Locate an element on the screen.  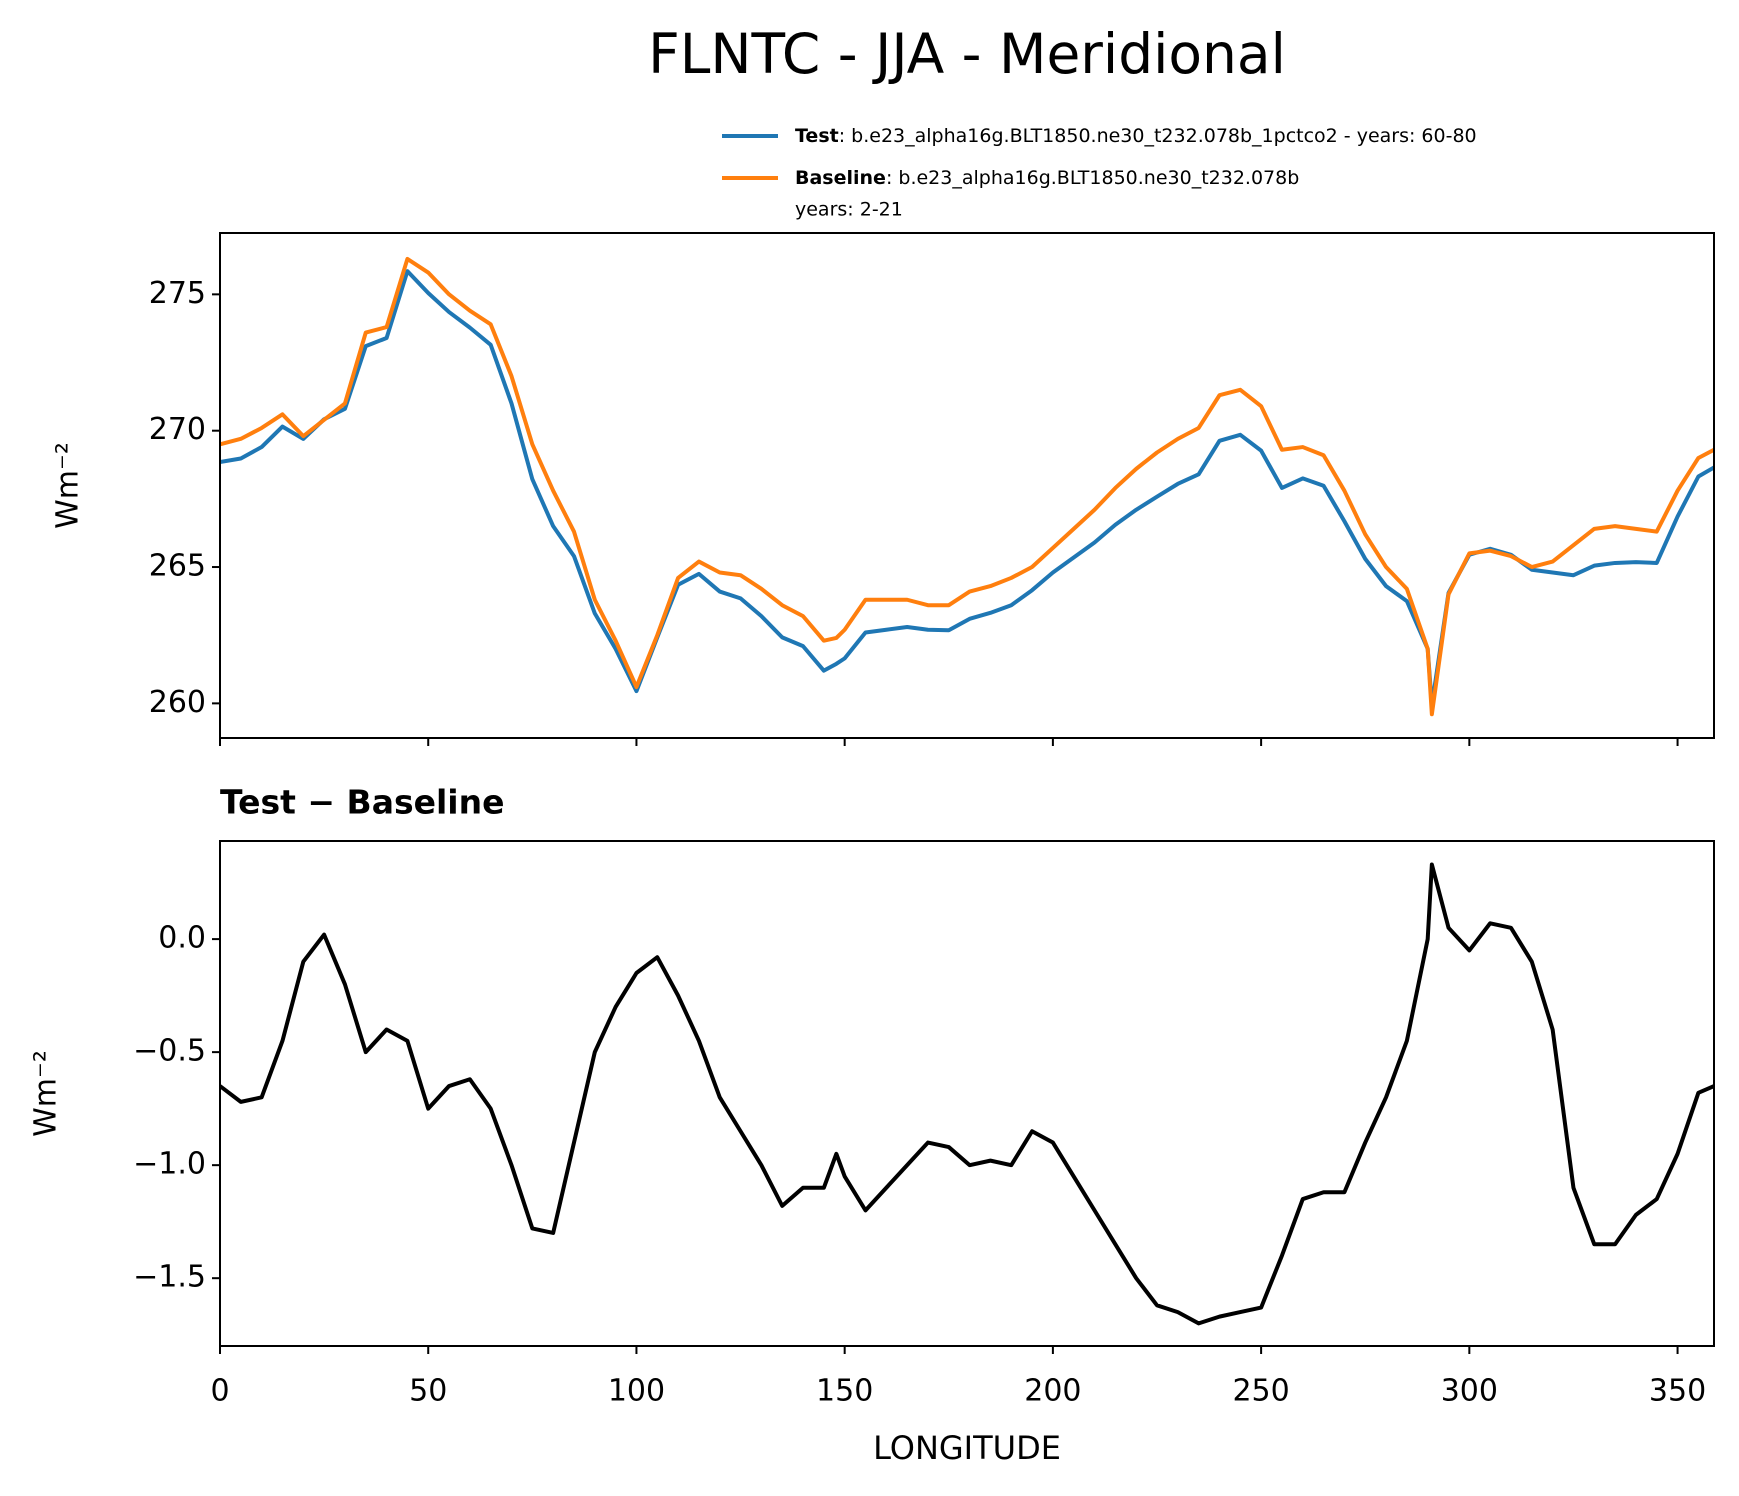
x-tick-label: 0 is located at coordinates (219, 1391).